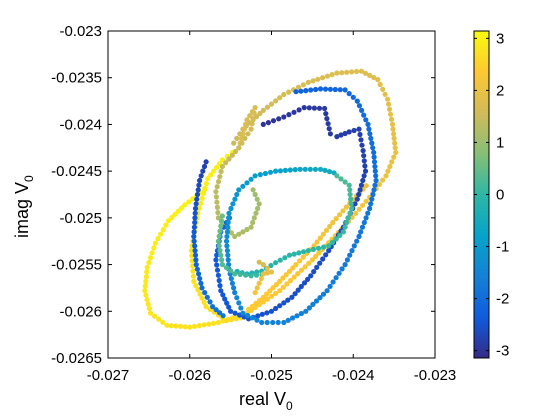 This screenshot has height=420, width=560. I want to click on colorbar-tick-label: -2, so click(502, 299).